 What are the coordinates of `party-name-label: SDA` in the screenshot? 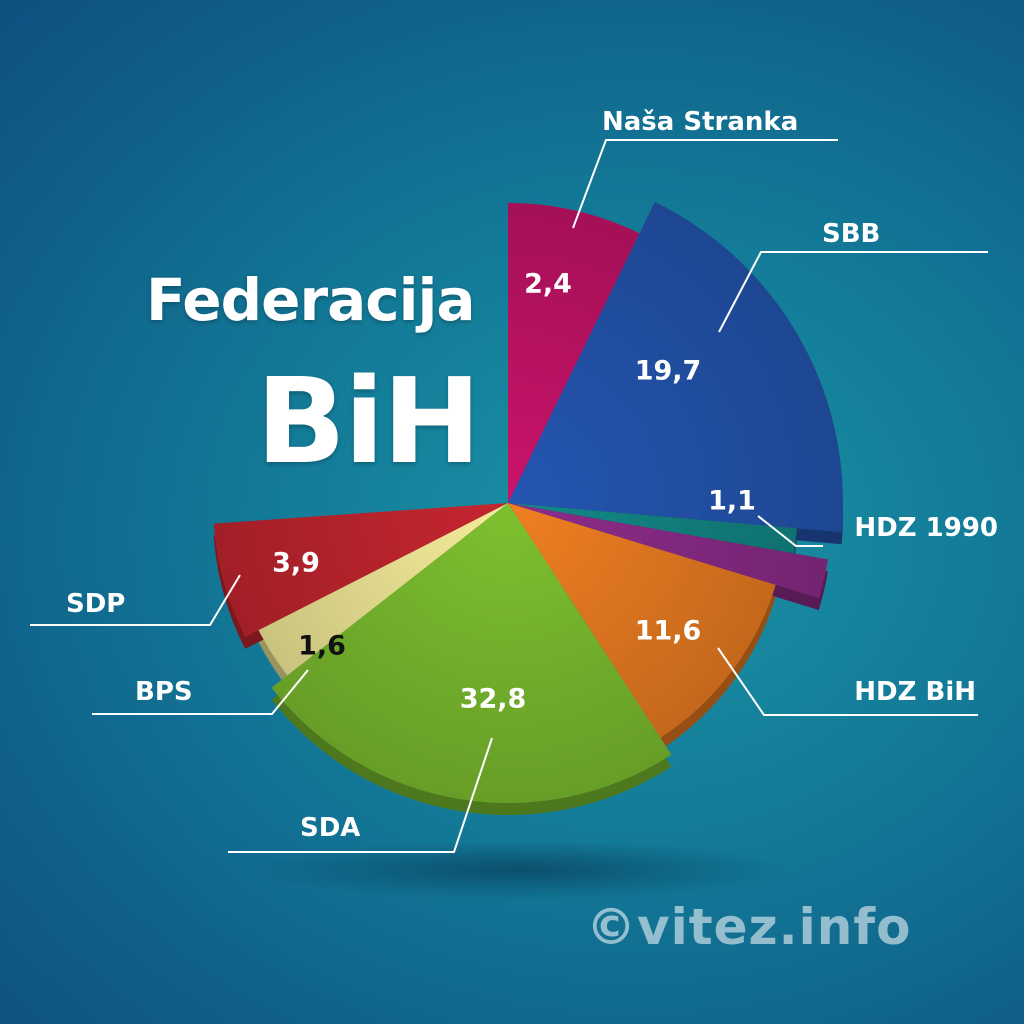 It's located at (330, 828).